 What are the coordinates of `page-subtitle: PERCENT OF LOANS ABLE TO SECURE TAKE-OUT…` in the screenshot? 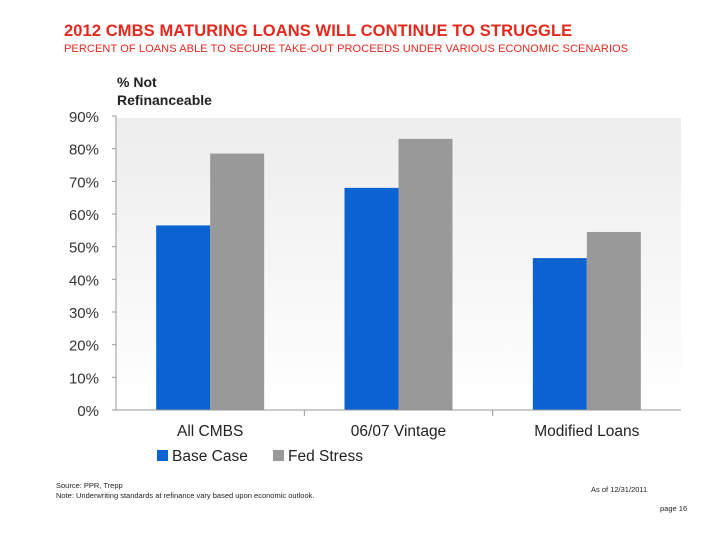 It's located at (346, 49).